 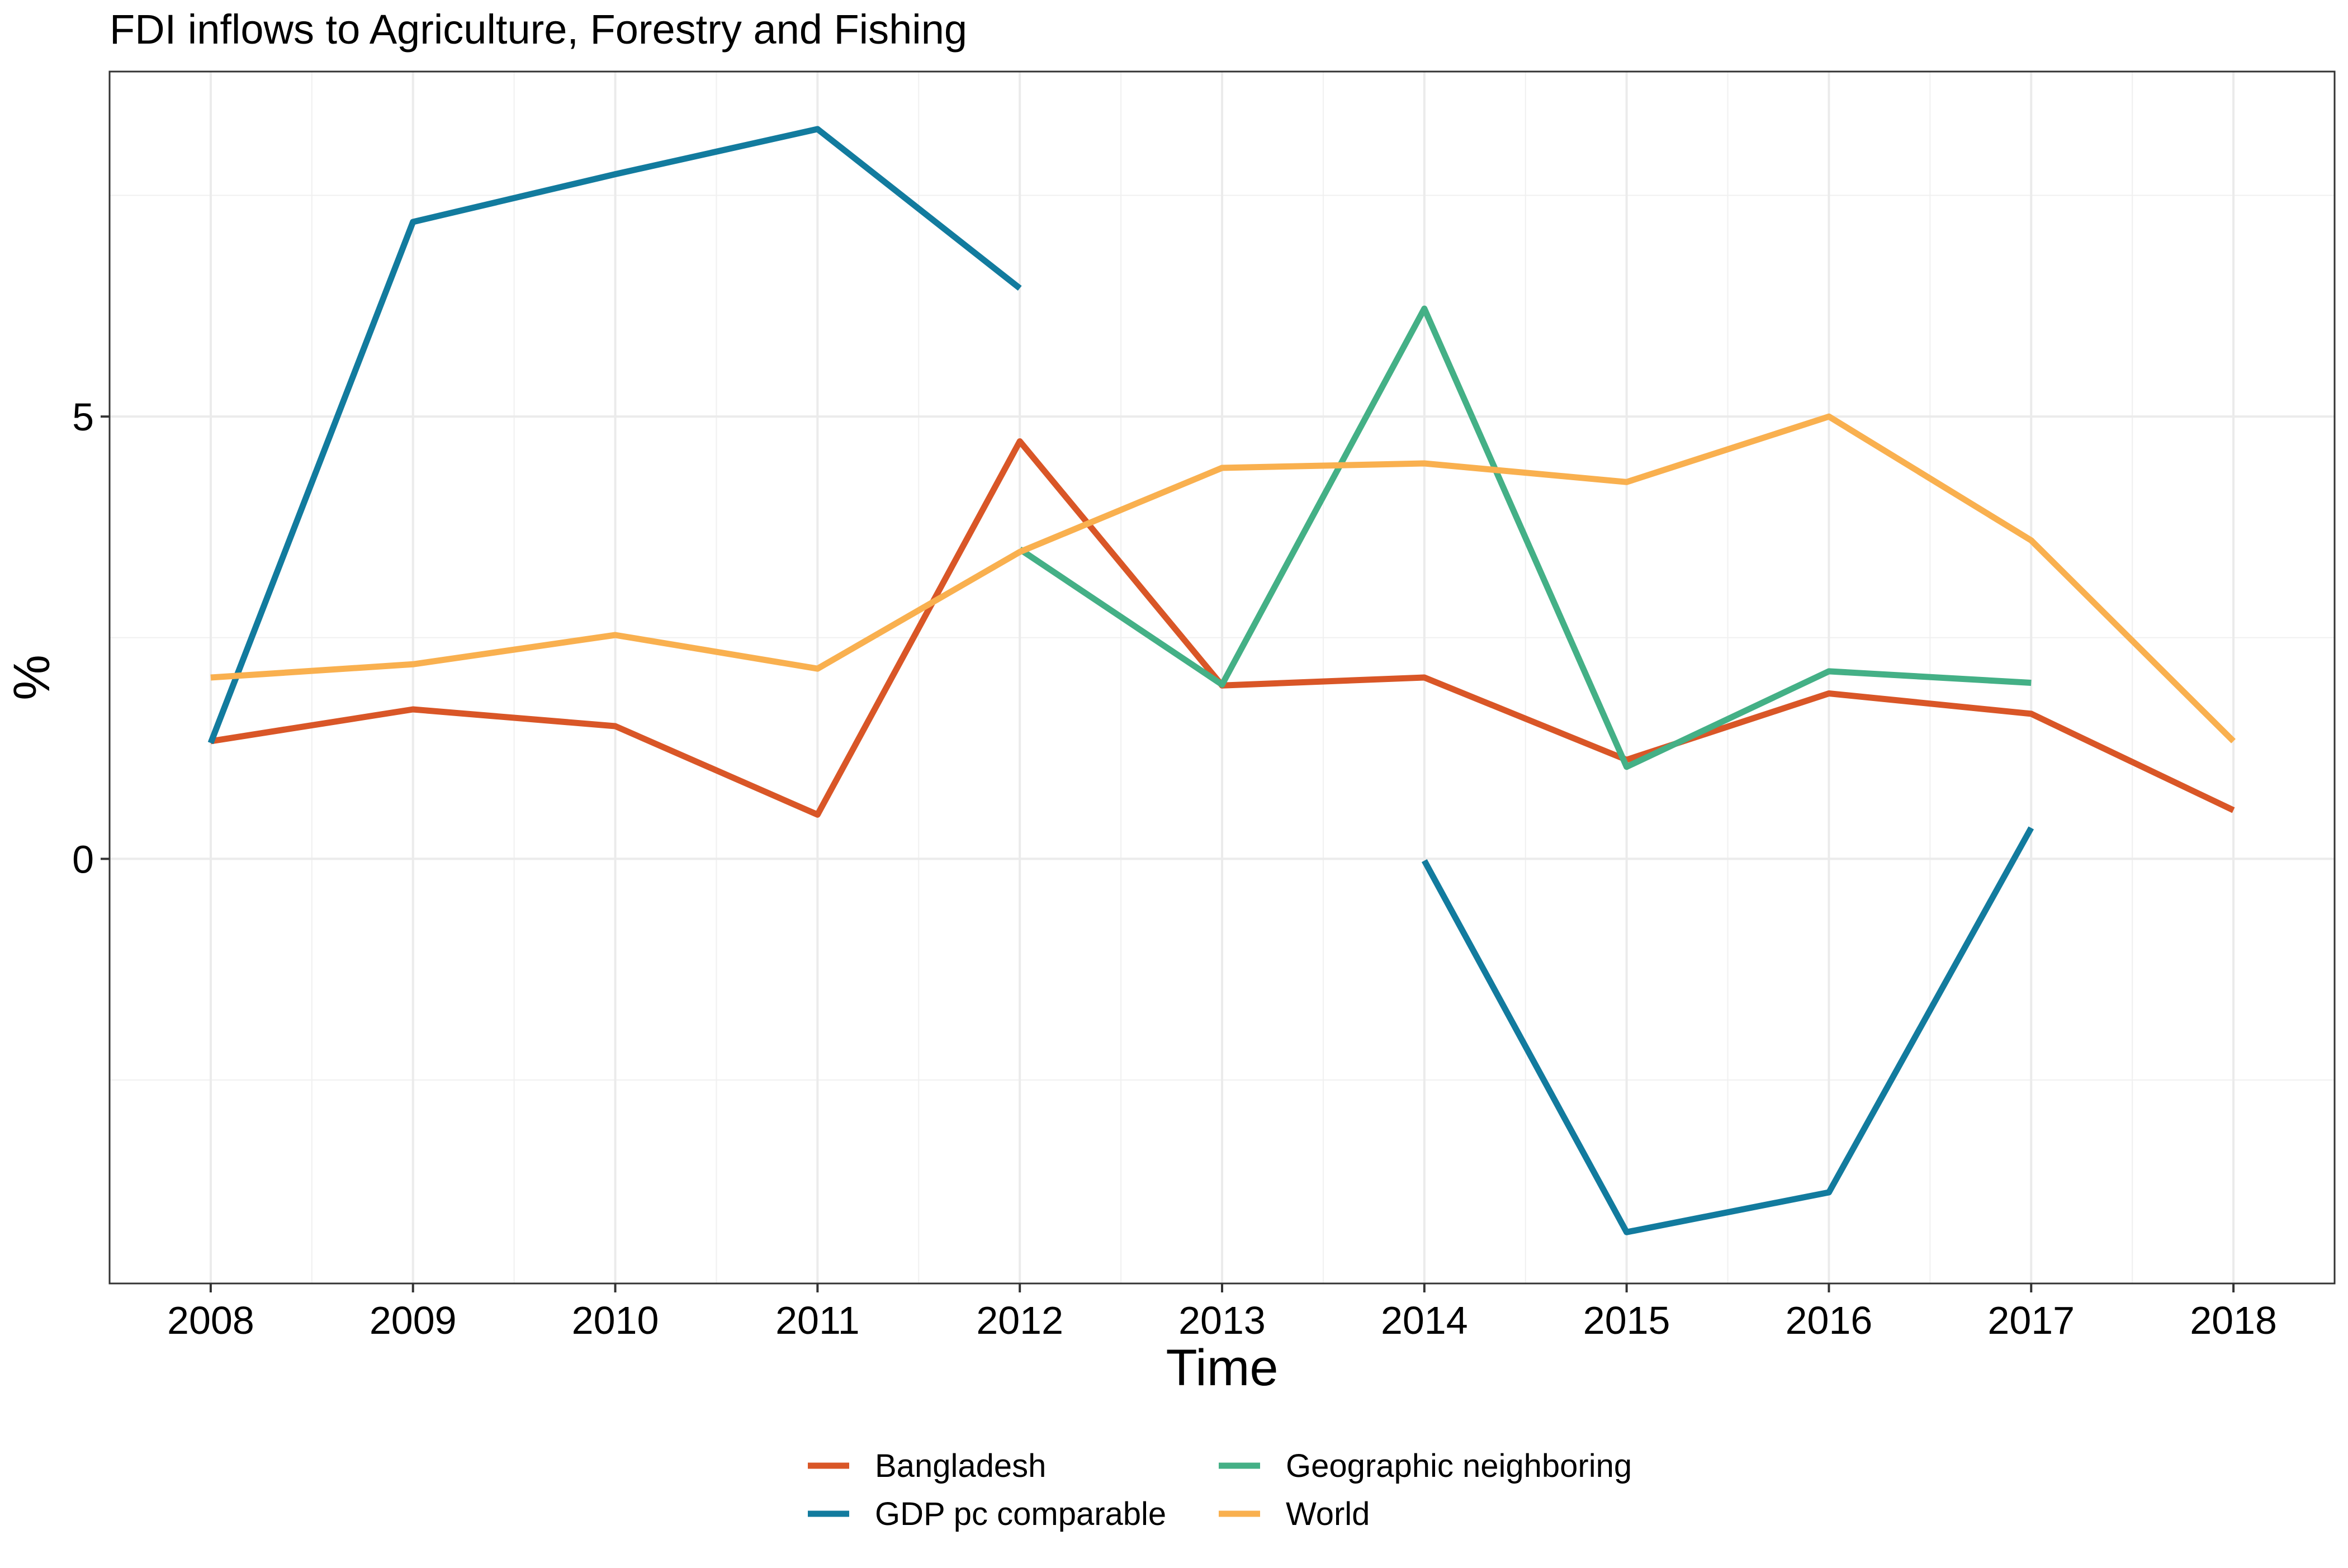 I want to click on y-tick-label: 0, so click(x=83, y=859).